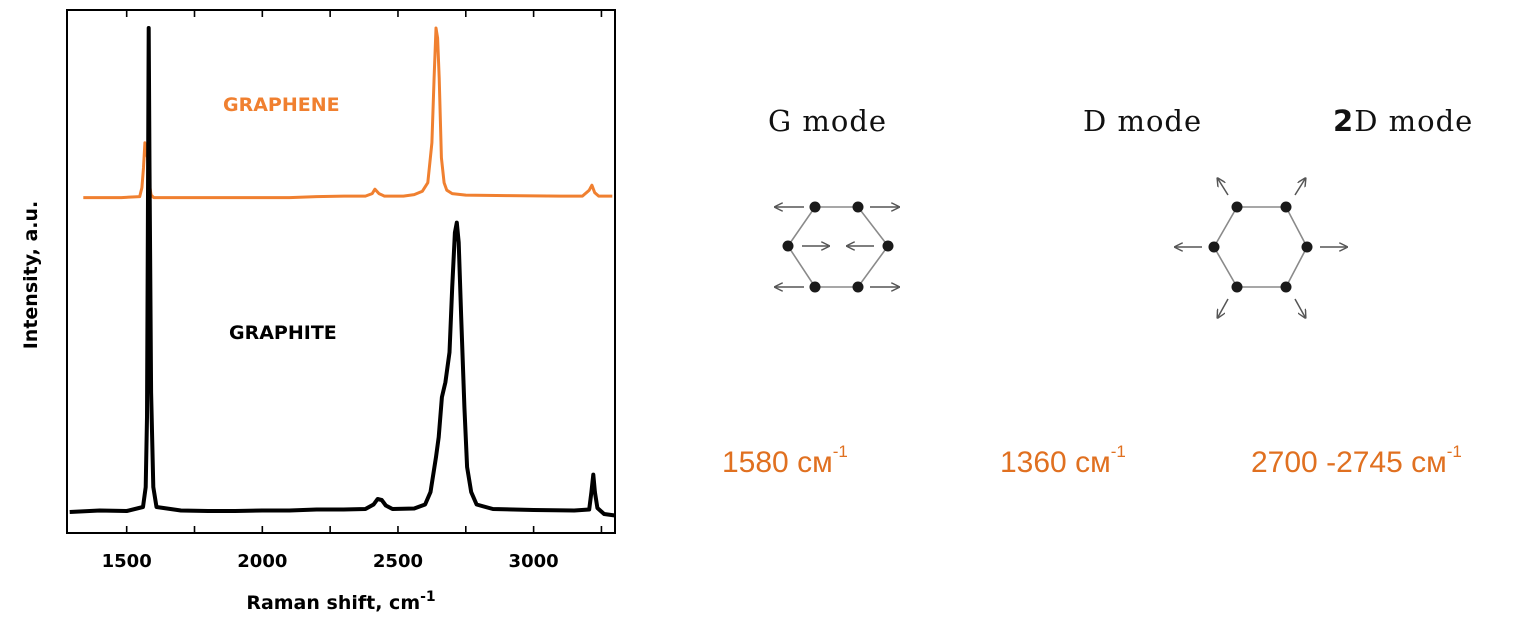 Image resolution: width=1529 pixels, height=617 pixels. What do you see at coordinates (398, 561) in the screenshot?
I see `x-tick-label: 2500` at bounding box center [398, 561].